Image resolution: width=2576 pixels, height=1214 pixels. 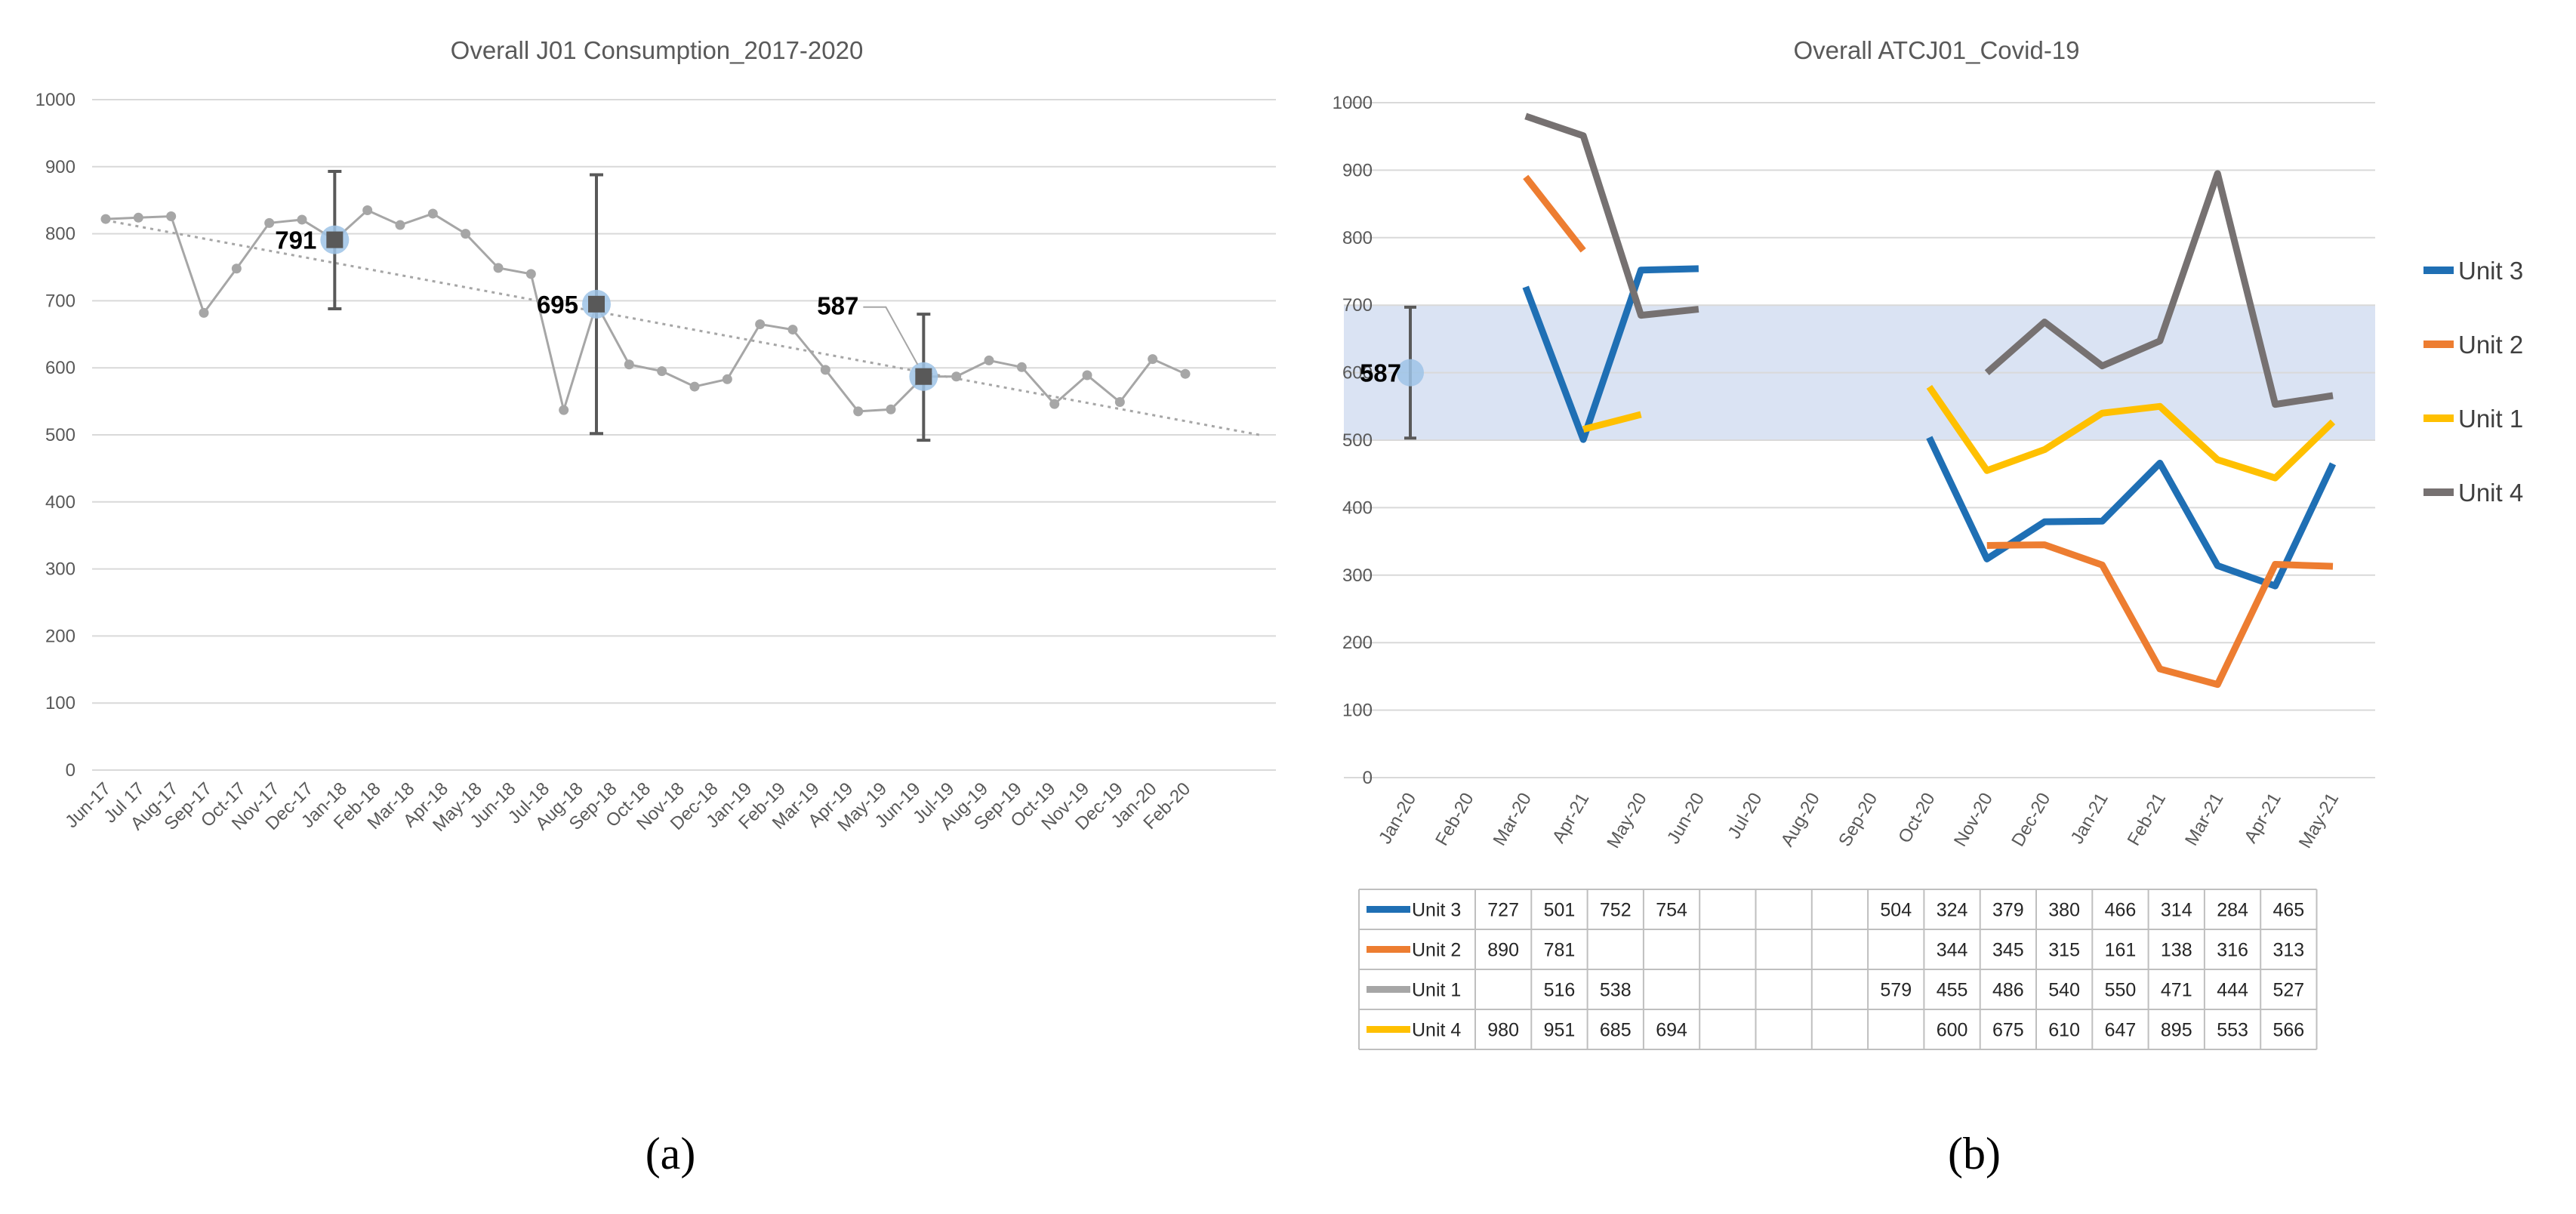 What do you see at coordinates (1952, 990) in the screenshot?
I see `b-table-cell: 455` at bounding box center [1952, 990].